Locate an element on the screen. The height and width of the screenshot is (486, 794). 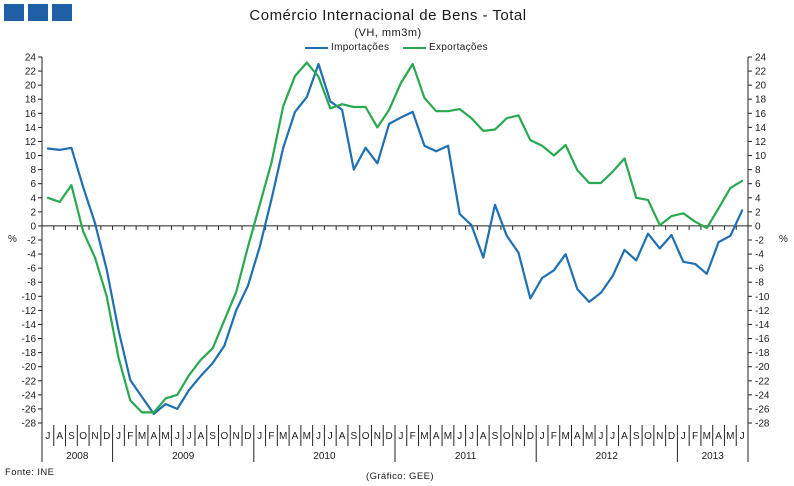
year-label: 2012 is located at coordinates (607, 456).